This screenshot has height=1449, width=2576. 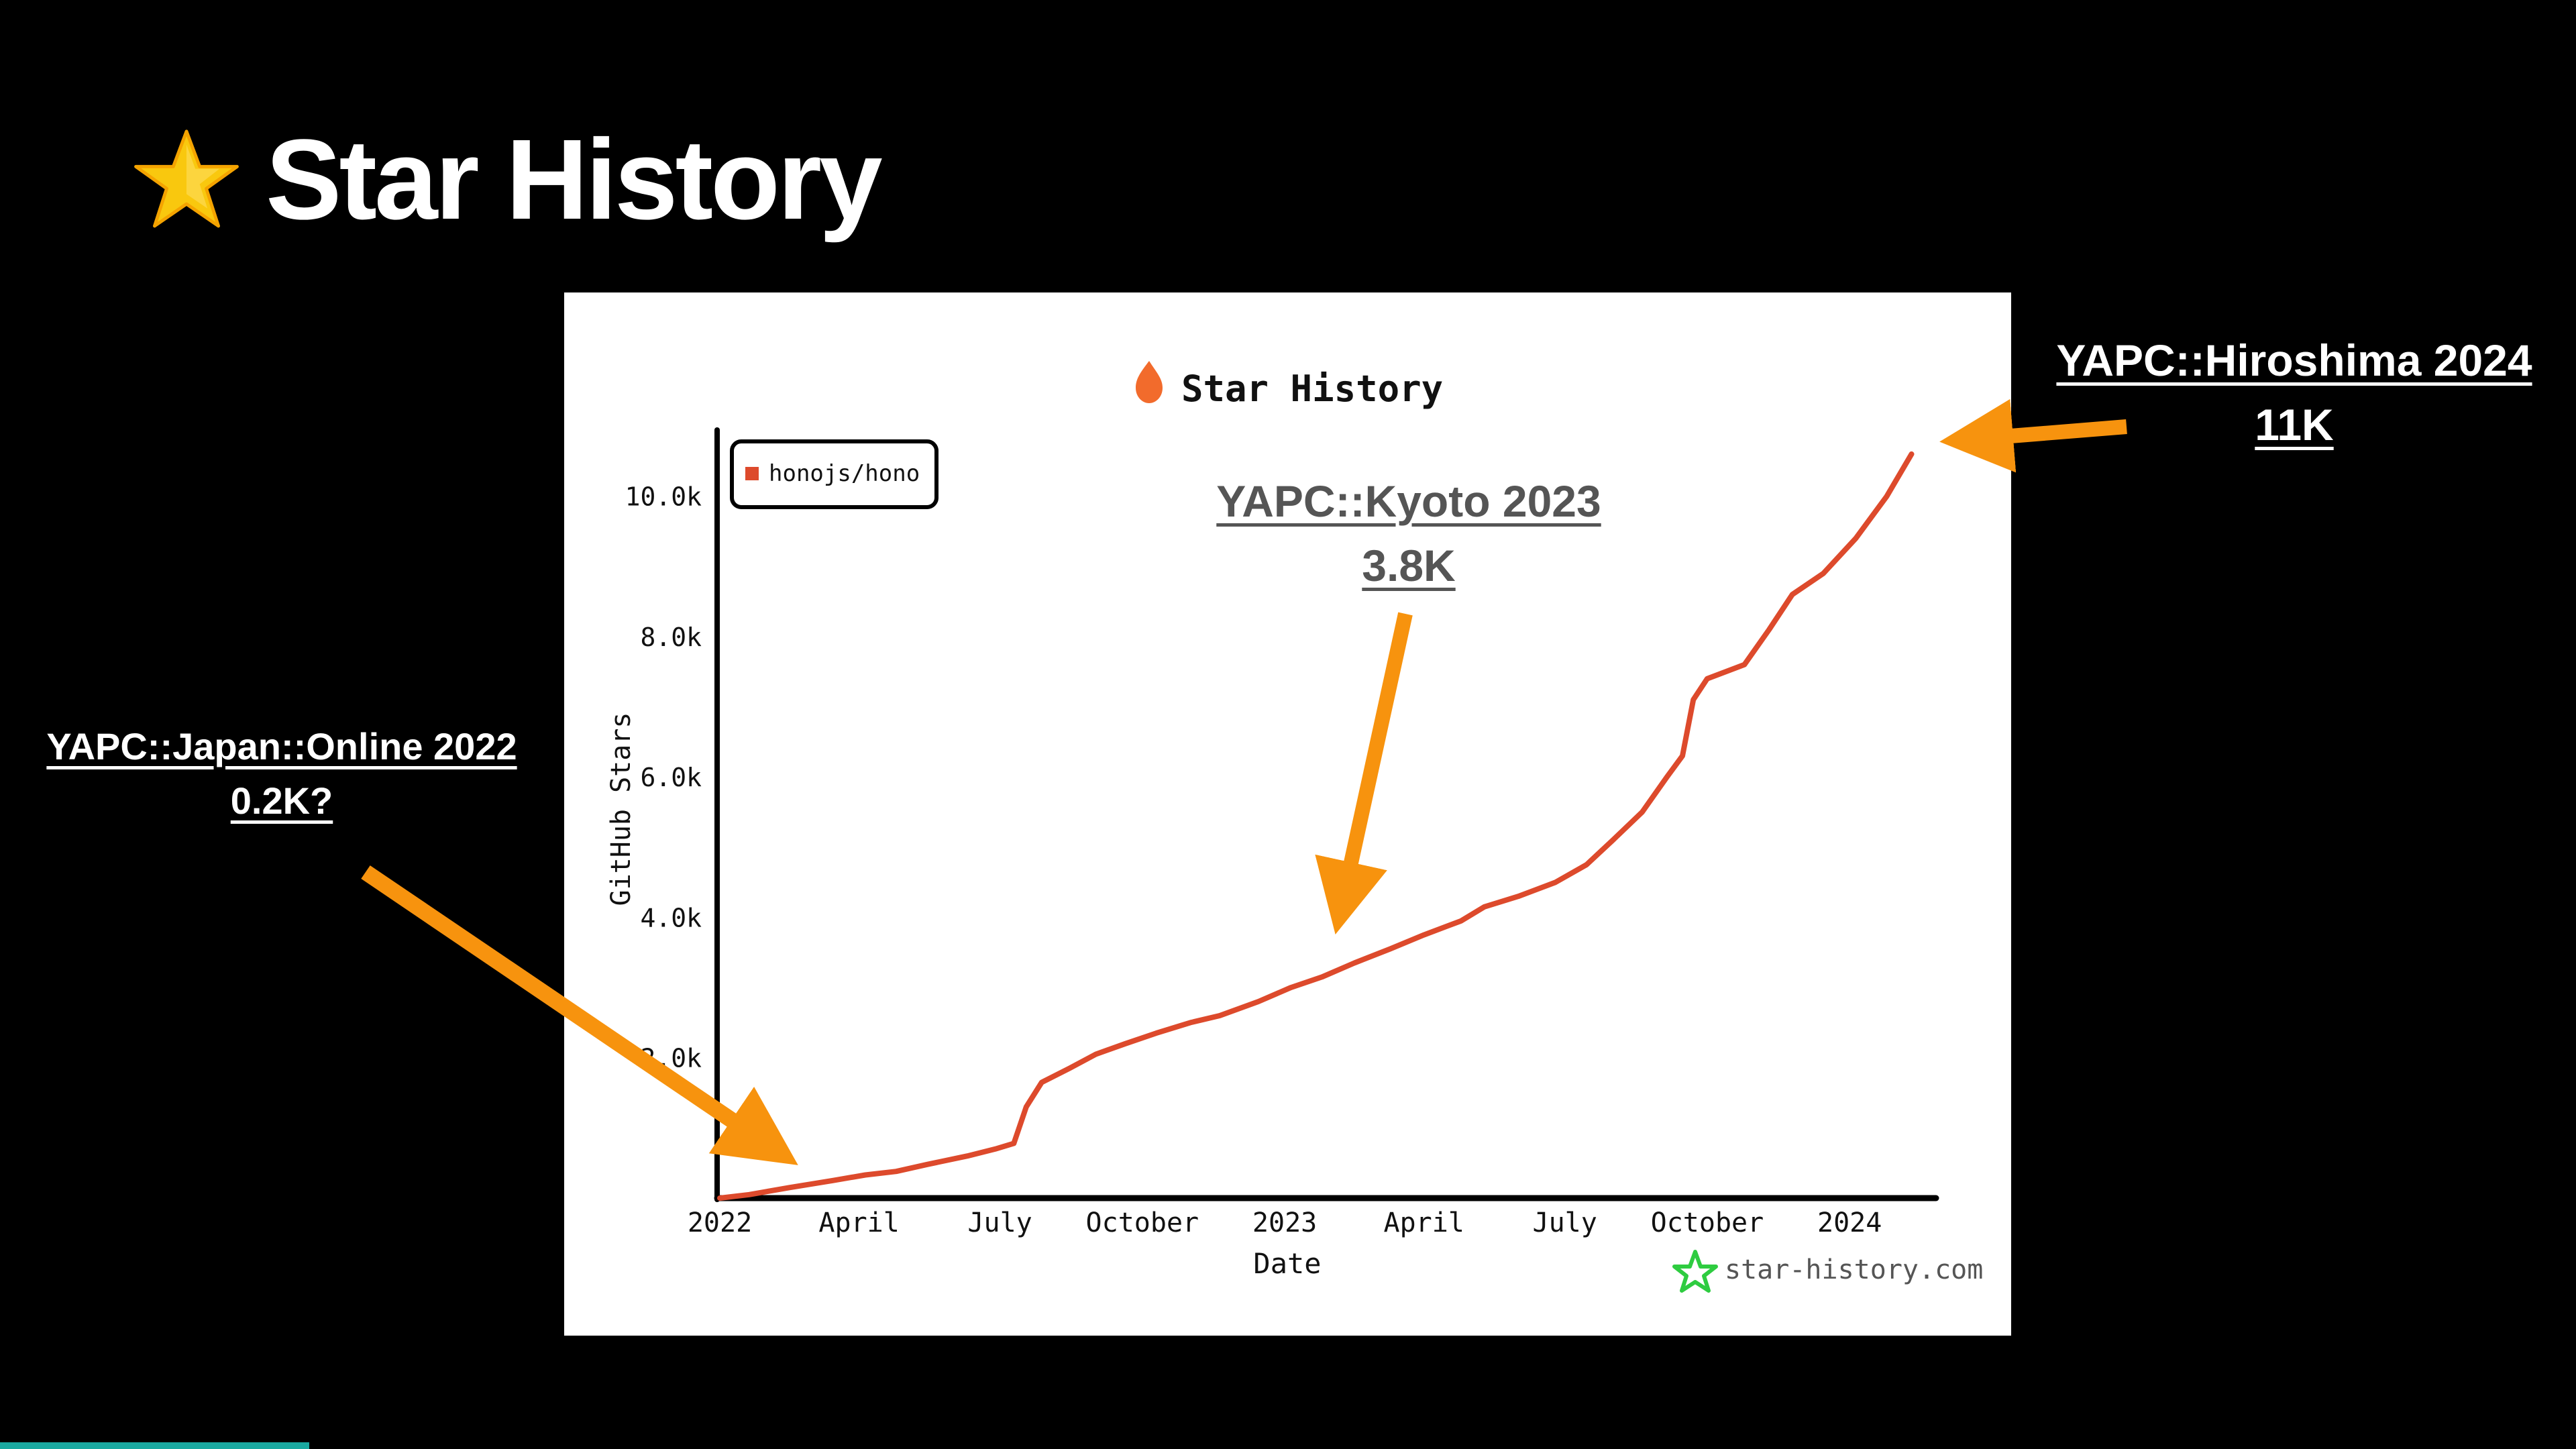 What do you see at coordinates (186, 178) in the screenshot?
I see `star-emoji-icon` at bounding box center [186, 178].